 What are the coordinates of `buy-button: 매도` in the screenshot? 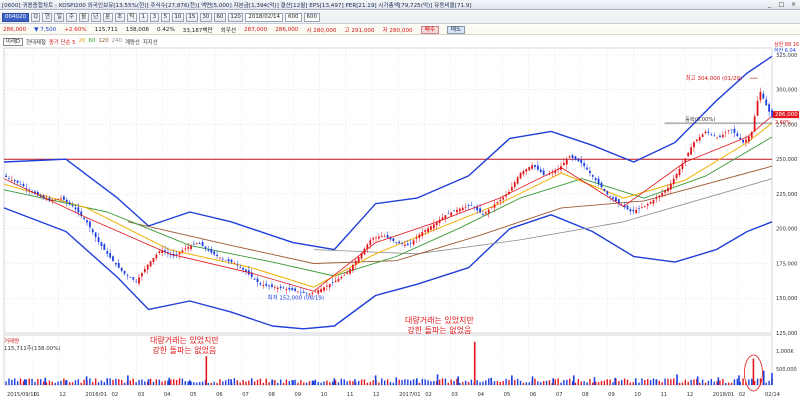 It's located at (456, 29).